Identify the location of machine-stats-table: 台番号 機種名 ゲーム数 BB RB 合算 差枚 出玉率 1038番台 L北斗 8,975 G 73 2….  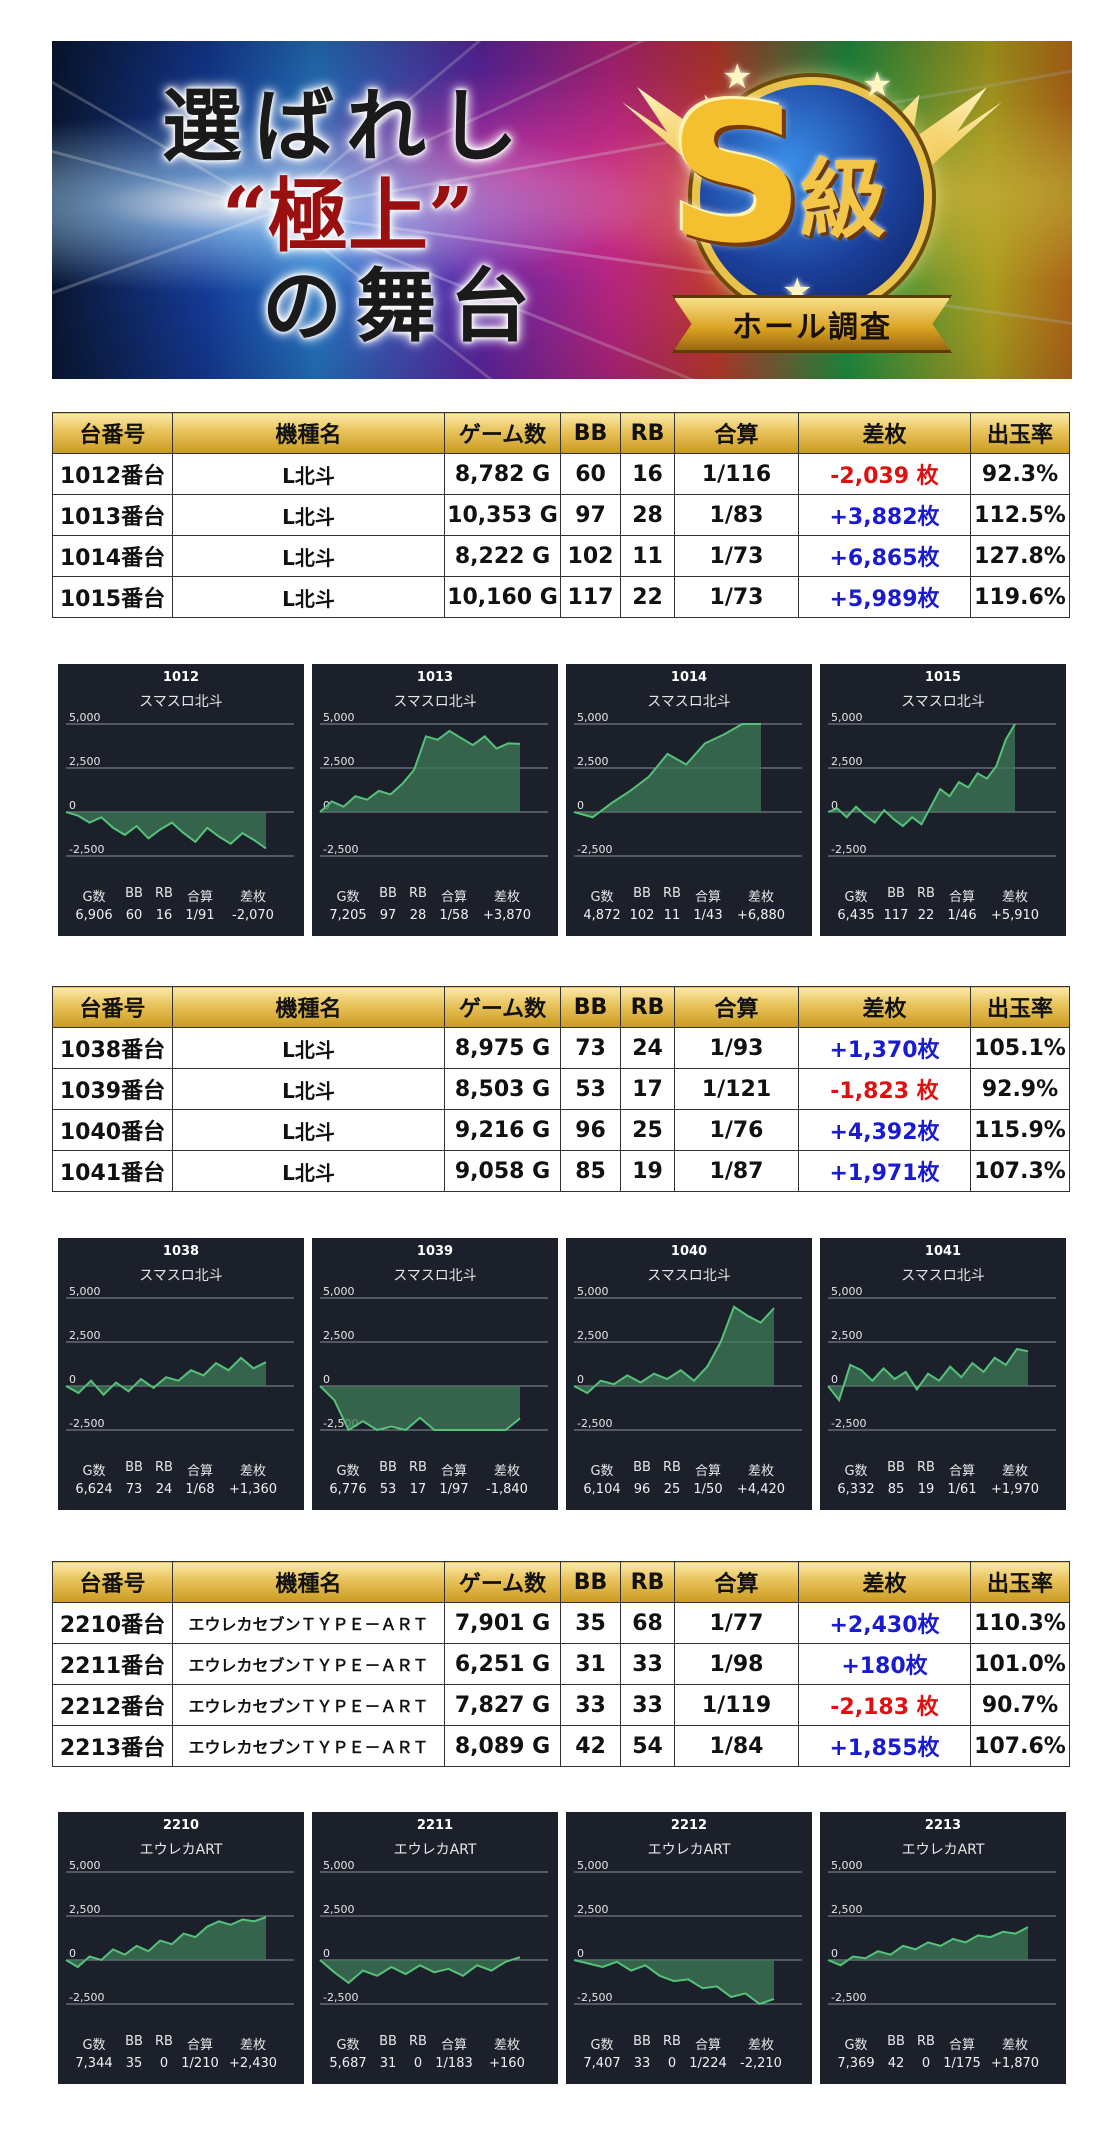
(561, 1089).